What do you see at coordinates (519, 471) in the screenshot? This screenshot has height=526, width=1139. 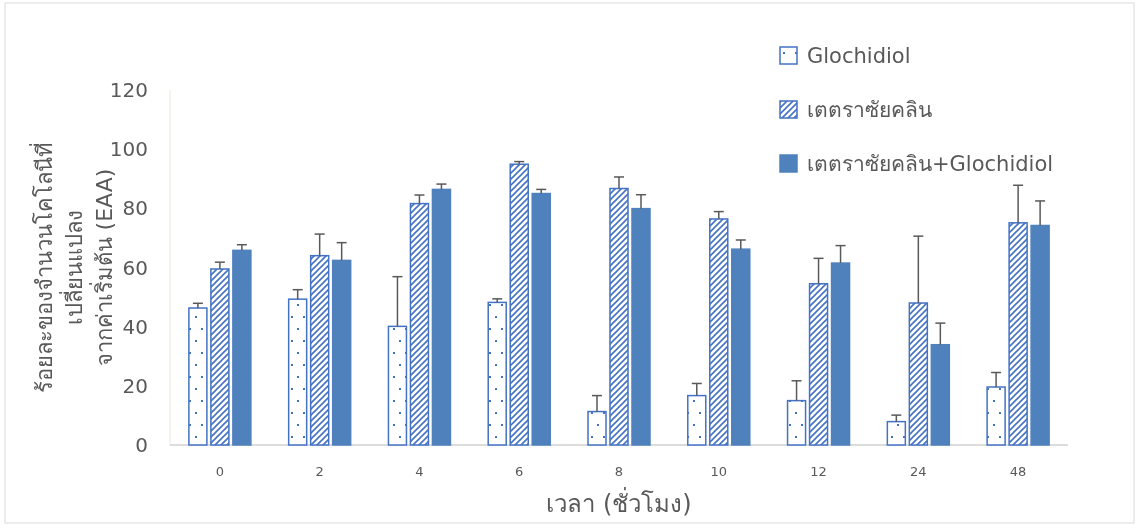 I see `x-tick-label: 6` at bounding box center [519, 471].